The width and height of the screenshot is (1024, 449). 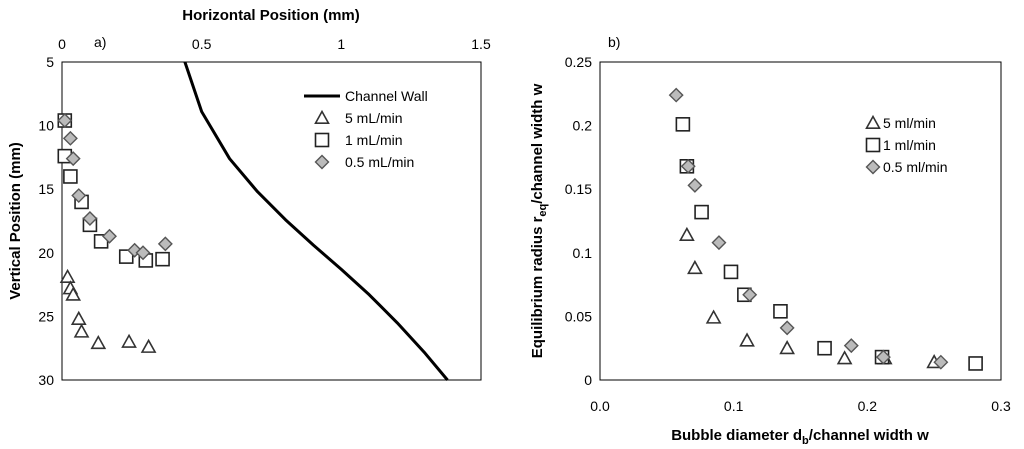 What do you see at coordinates (543, 210) in the screenshot?
I see `y-axis-title-b-sub: eq` at bounding box center [543, 210].